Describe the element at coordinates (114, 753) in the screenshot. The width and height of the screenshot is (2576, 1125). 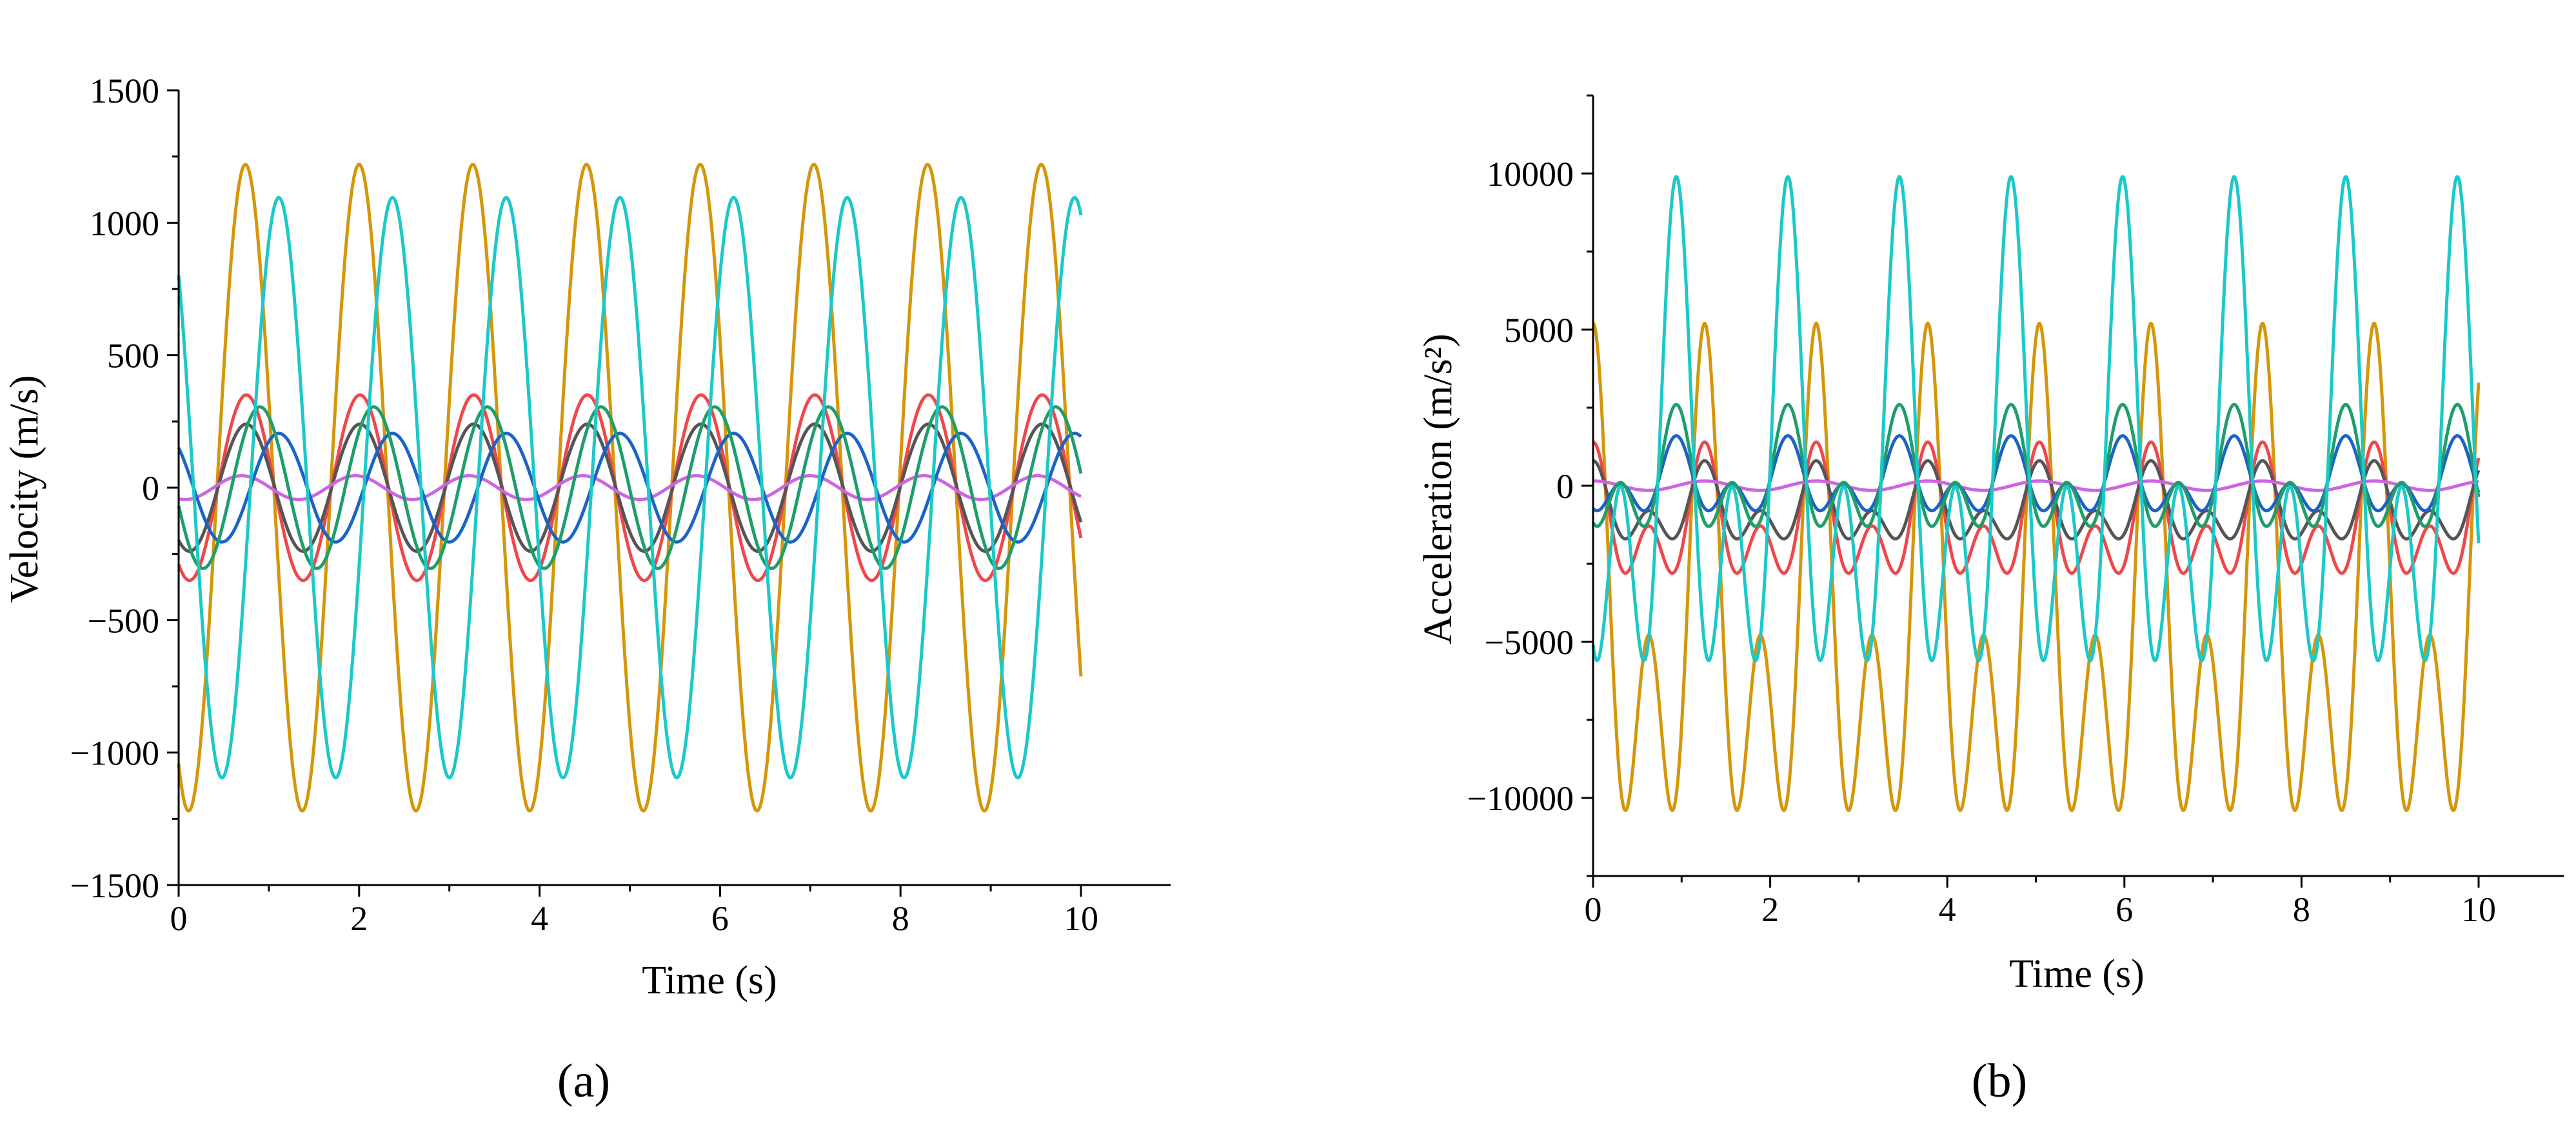
I see `velocity-y-tick-label: −1000` at that location.